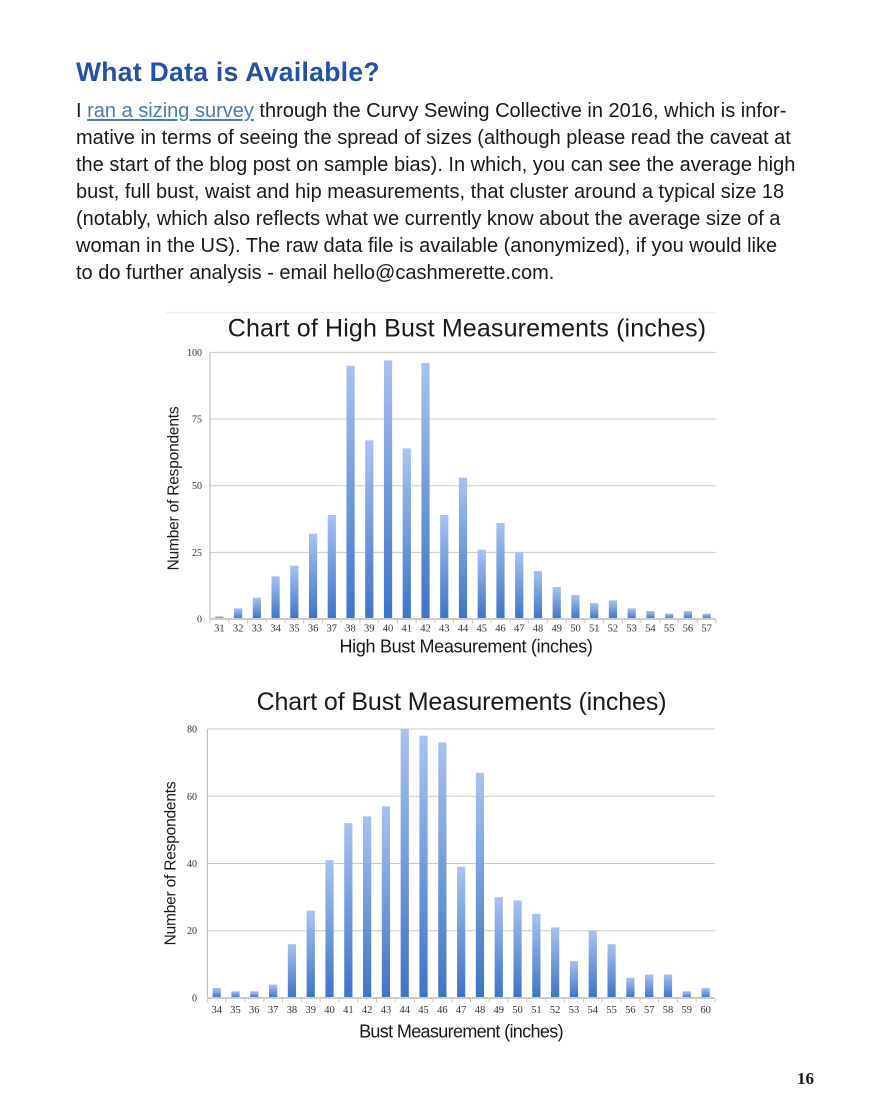 Image resolution: width=876 pixels, height=1095 pixels. What do you see at coordinates (197, 420) in the screenshot?
I see `svg-text: 75` at bounding box center [197, 420].